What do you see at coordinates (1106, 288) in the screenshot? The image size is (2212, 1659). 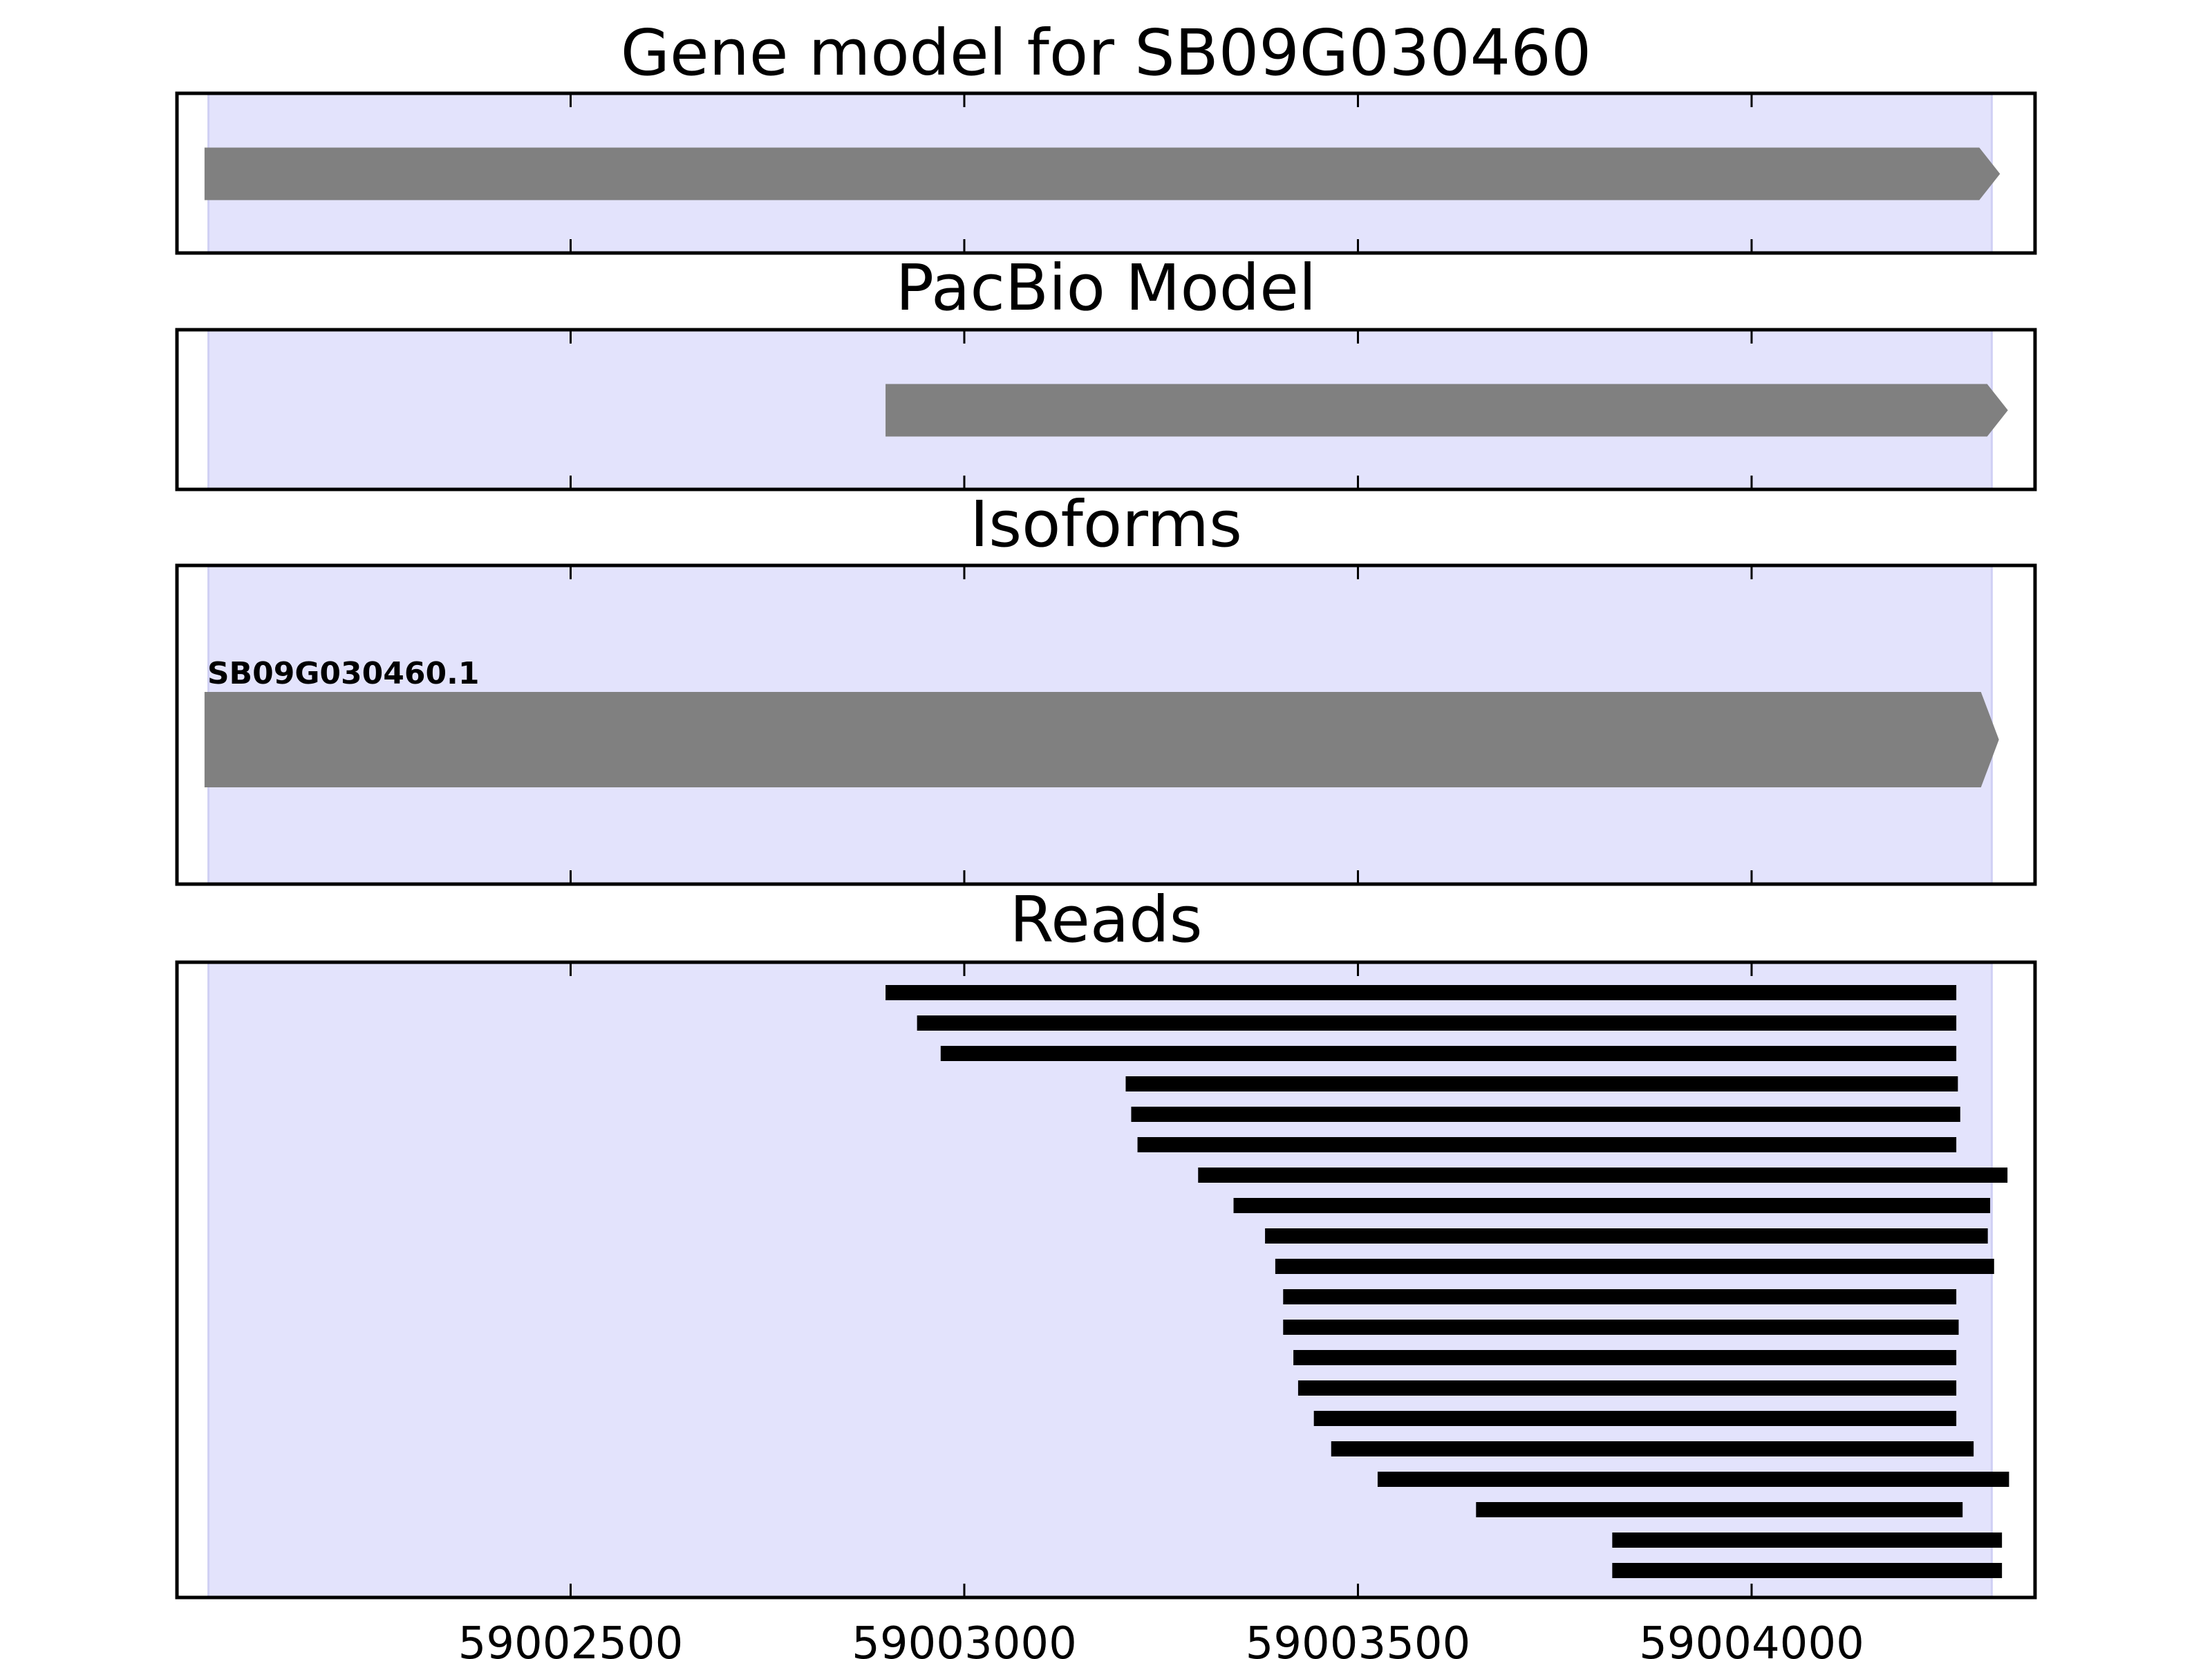 I see `panel-title: PacBio Model` at bounding box center [1106, 288].